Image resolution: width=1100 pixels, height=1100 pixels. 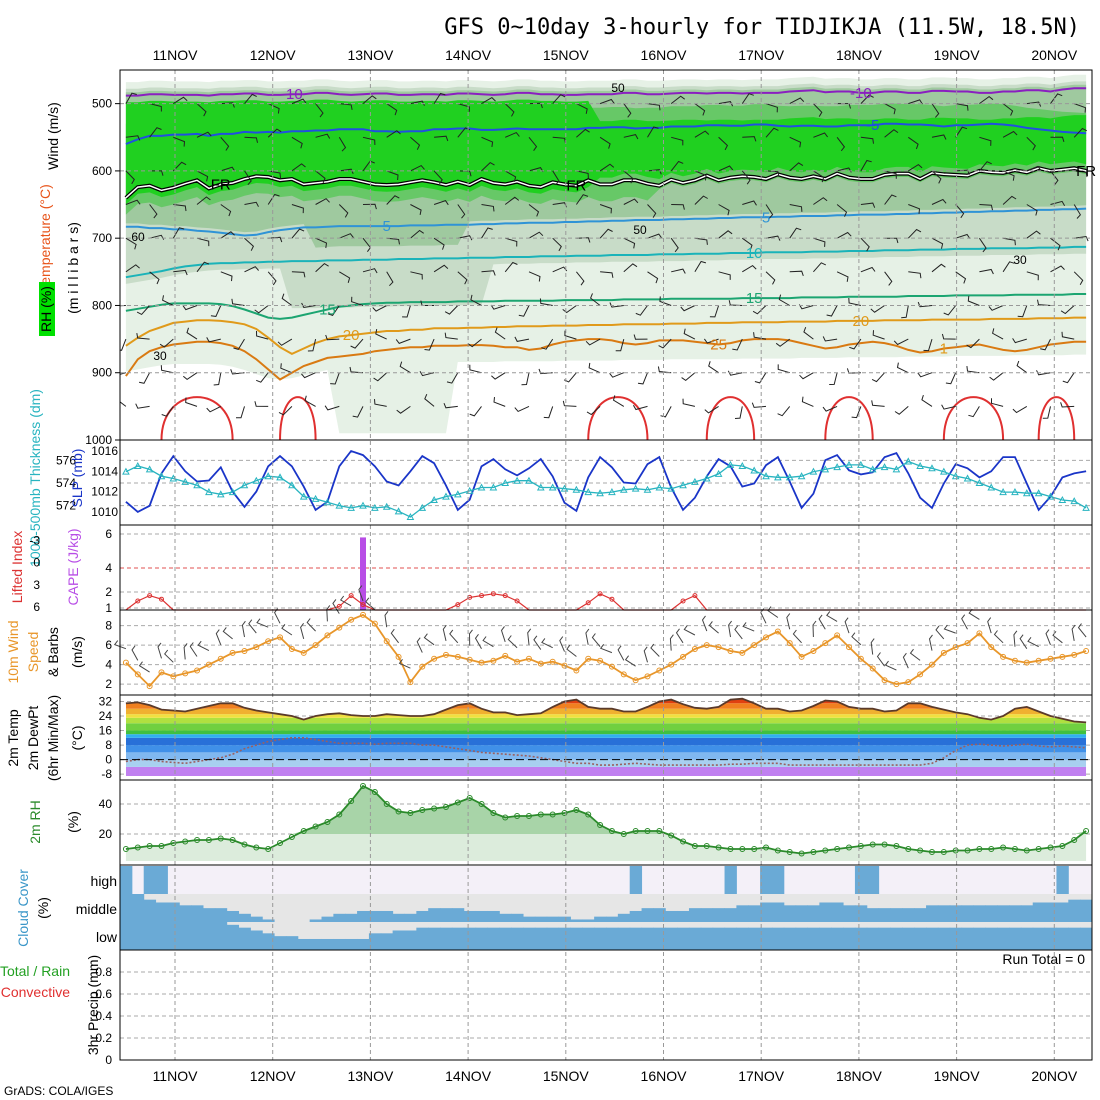 What do you see at coordinates (566, 1076) in the screenshot?
I see `date-label-bottom: 15NOV` at bounding box center [566, 1076].